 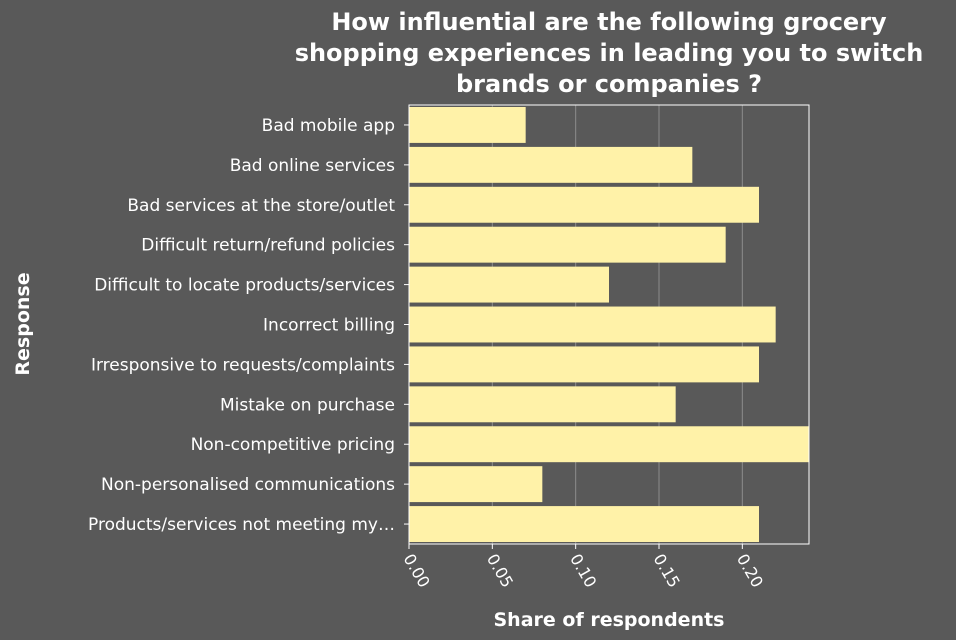 What do you see at coordinates (23, 323) in the screenshot?
I see `y-axis-title: Response` at bounding box center [23, 323].